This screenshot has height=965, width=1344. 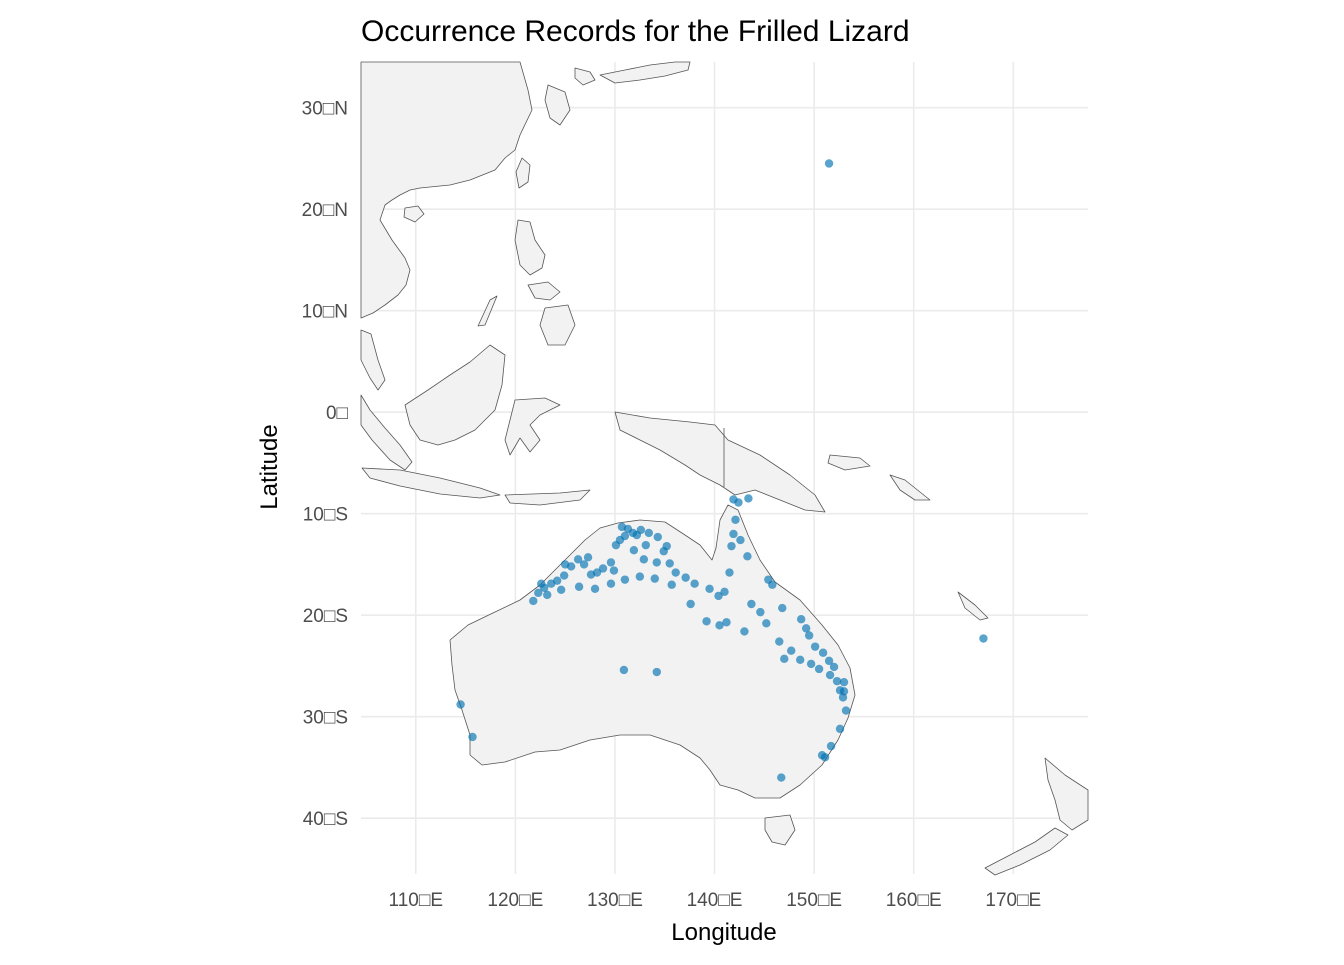 I want to click on mindanao, so click(x=557, y=325).